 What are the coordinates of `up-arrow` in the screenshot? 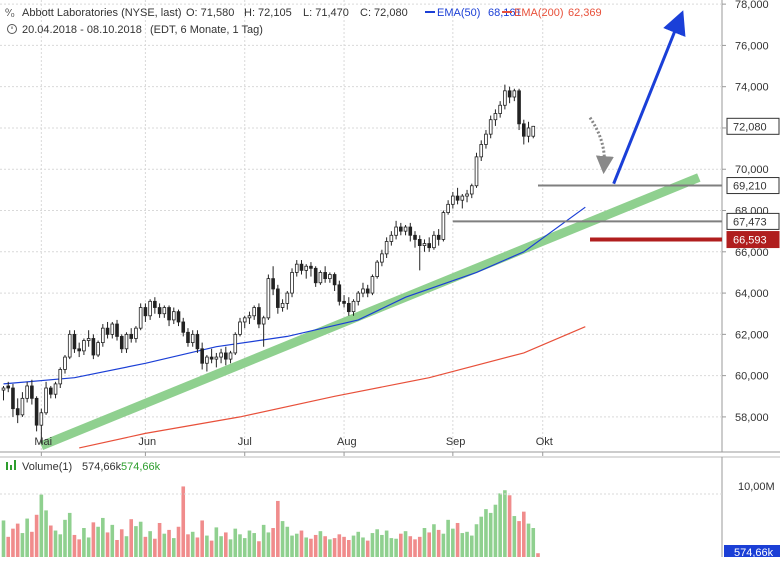 It's located at (649, 97).